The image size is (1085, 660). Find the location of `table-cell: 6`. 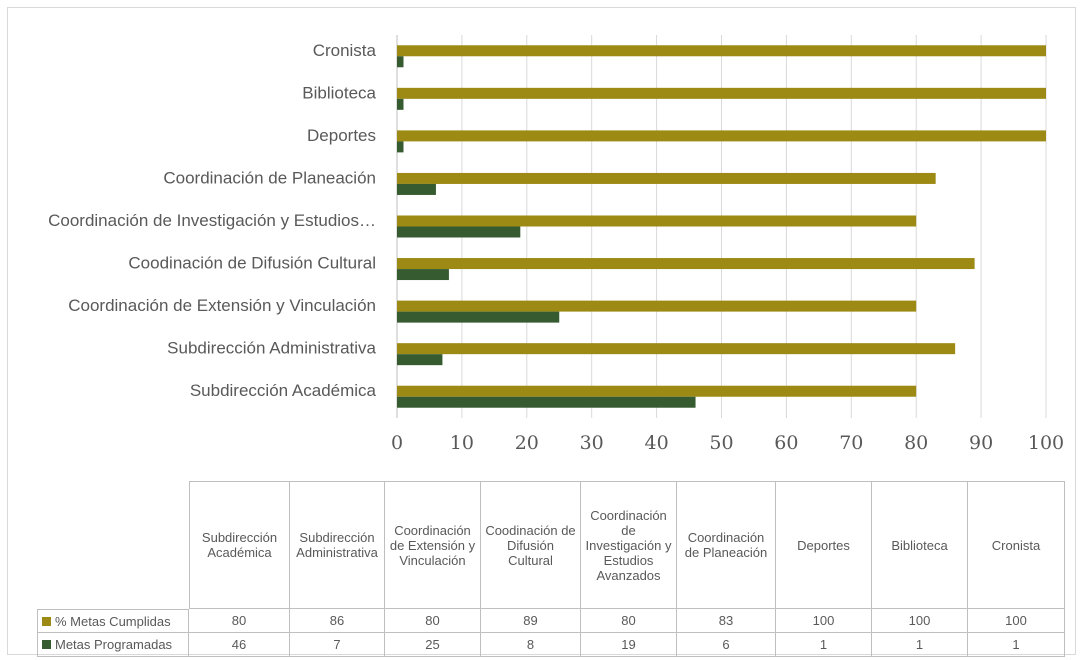

table-cell: 6 is located at coordinates (726, 645).